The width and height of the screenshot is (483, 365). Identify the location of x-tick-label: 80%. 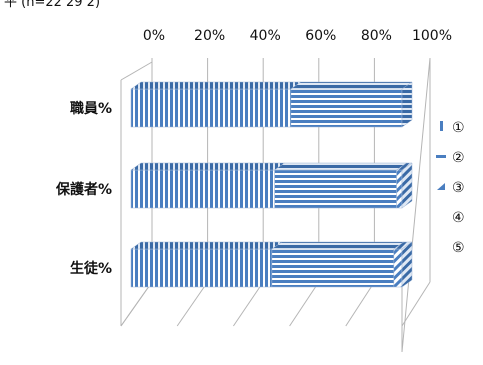
(376, 36).